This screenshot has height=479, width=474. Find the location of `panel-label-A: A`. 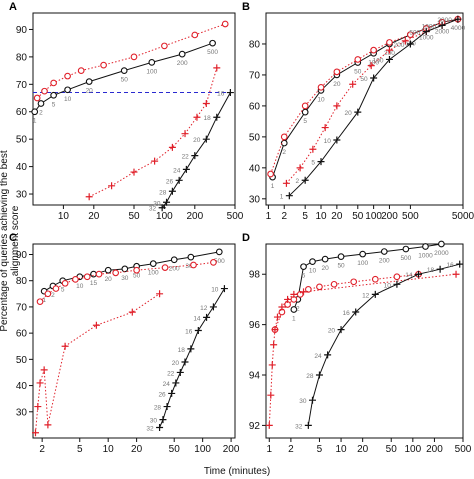

panel-label-A: A is located at coordinates (13, 7).